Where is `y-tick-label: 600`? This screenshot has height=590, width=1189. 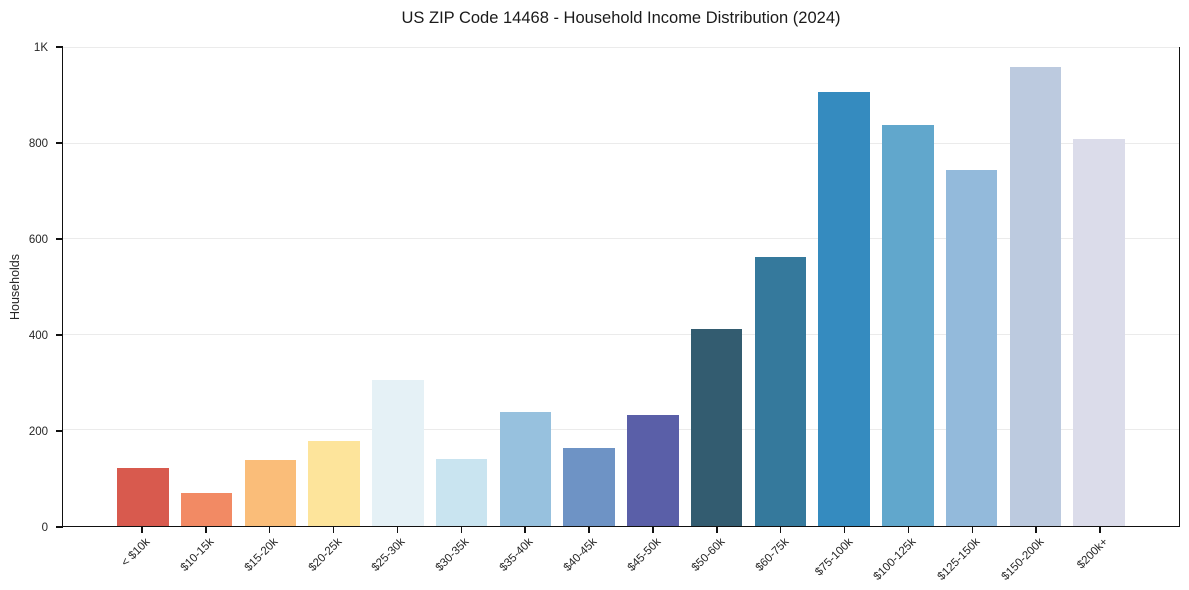 y-tick-label: 600 is located at coordinates (38, 240).